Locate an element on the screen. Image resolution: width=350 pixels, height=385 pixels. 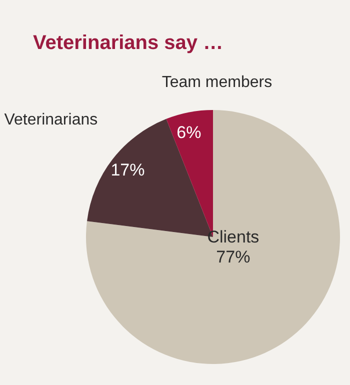
data-label: 17% is located at coordinates (127, 170).